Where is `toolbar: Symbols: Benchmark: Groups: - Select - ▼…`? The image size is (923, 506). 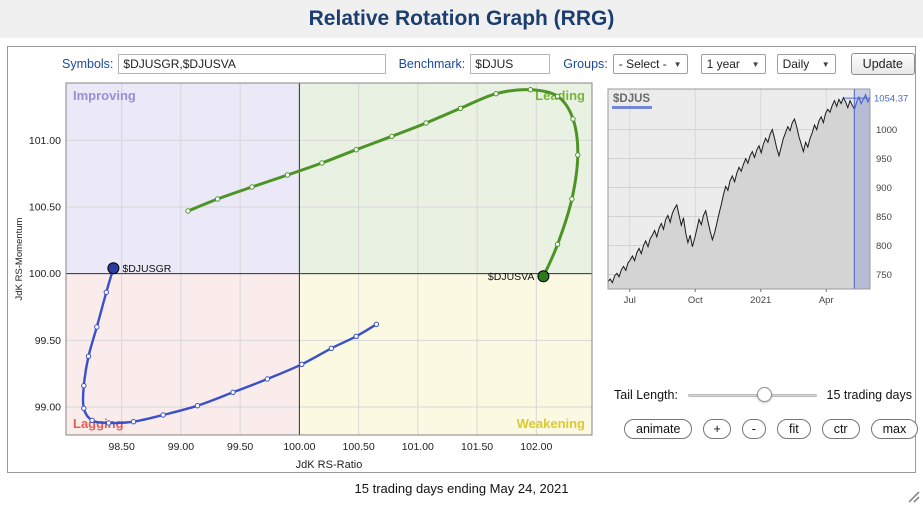
toolbar: Symbols: Benchmark: Groups: - Select - ▼… is located at coordinates (461, 61).